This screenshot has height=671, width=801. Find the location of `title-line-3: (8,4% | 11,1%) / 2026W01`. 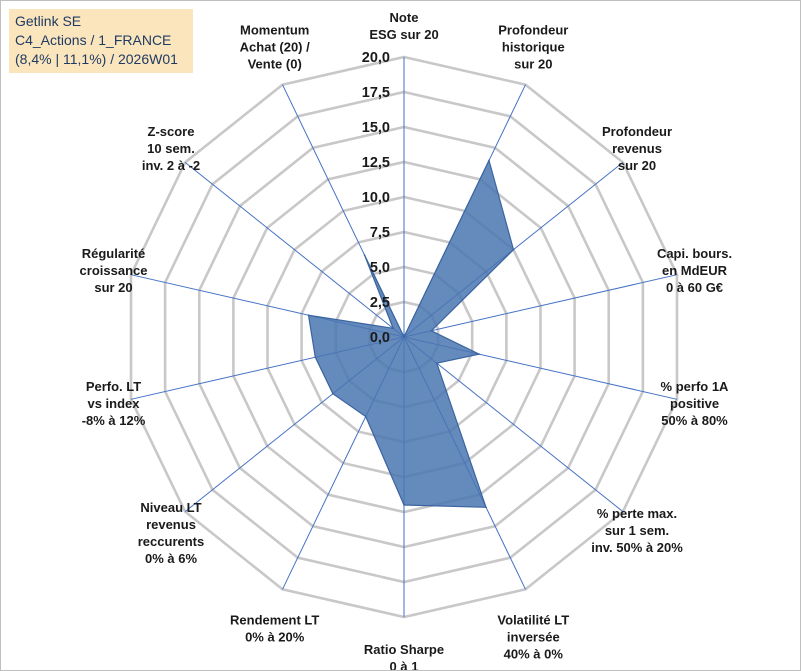

title-line-3: (8,4% | 11,1%) / 2026W01 is located at coordinates (96, 59).